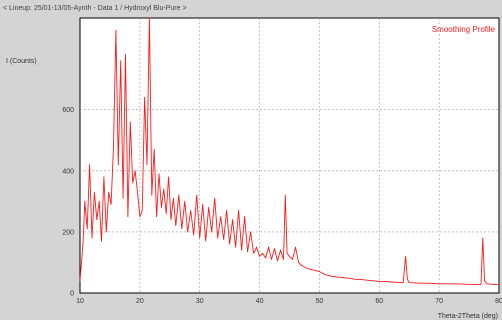  What do you see at coordinates (200, 301) in the screenshot?
I see `x-tick-label: 30` at bounding box center [200, 301].